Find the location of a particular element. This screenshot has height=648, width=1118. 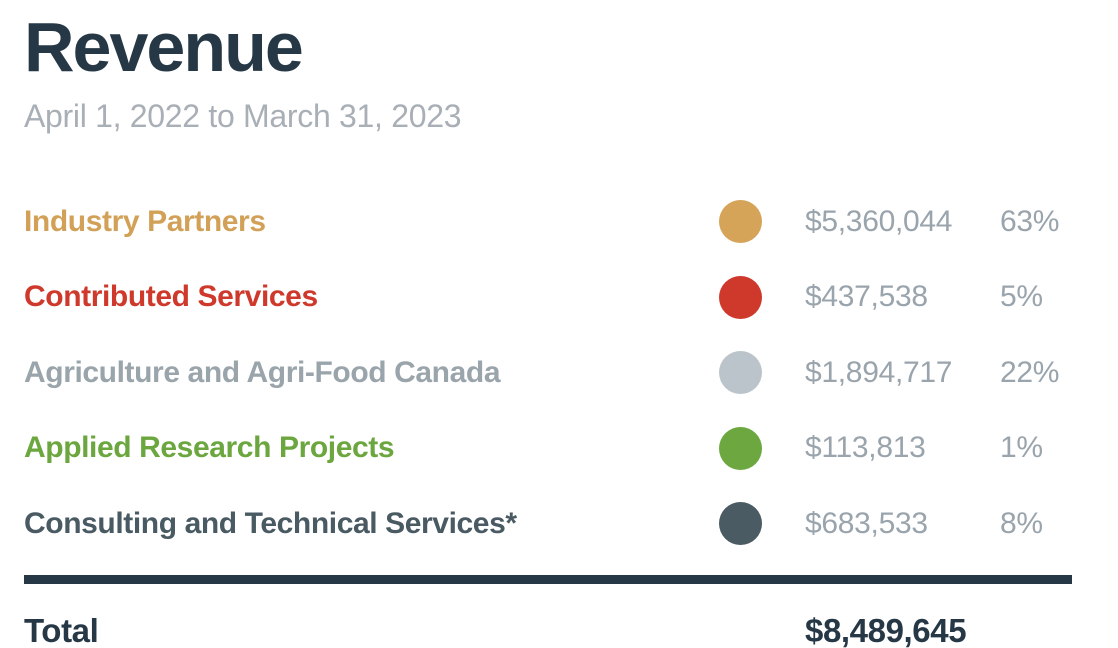

legend-amount: $683,533 is located at coordinates (866, 523).